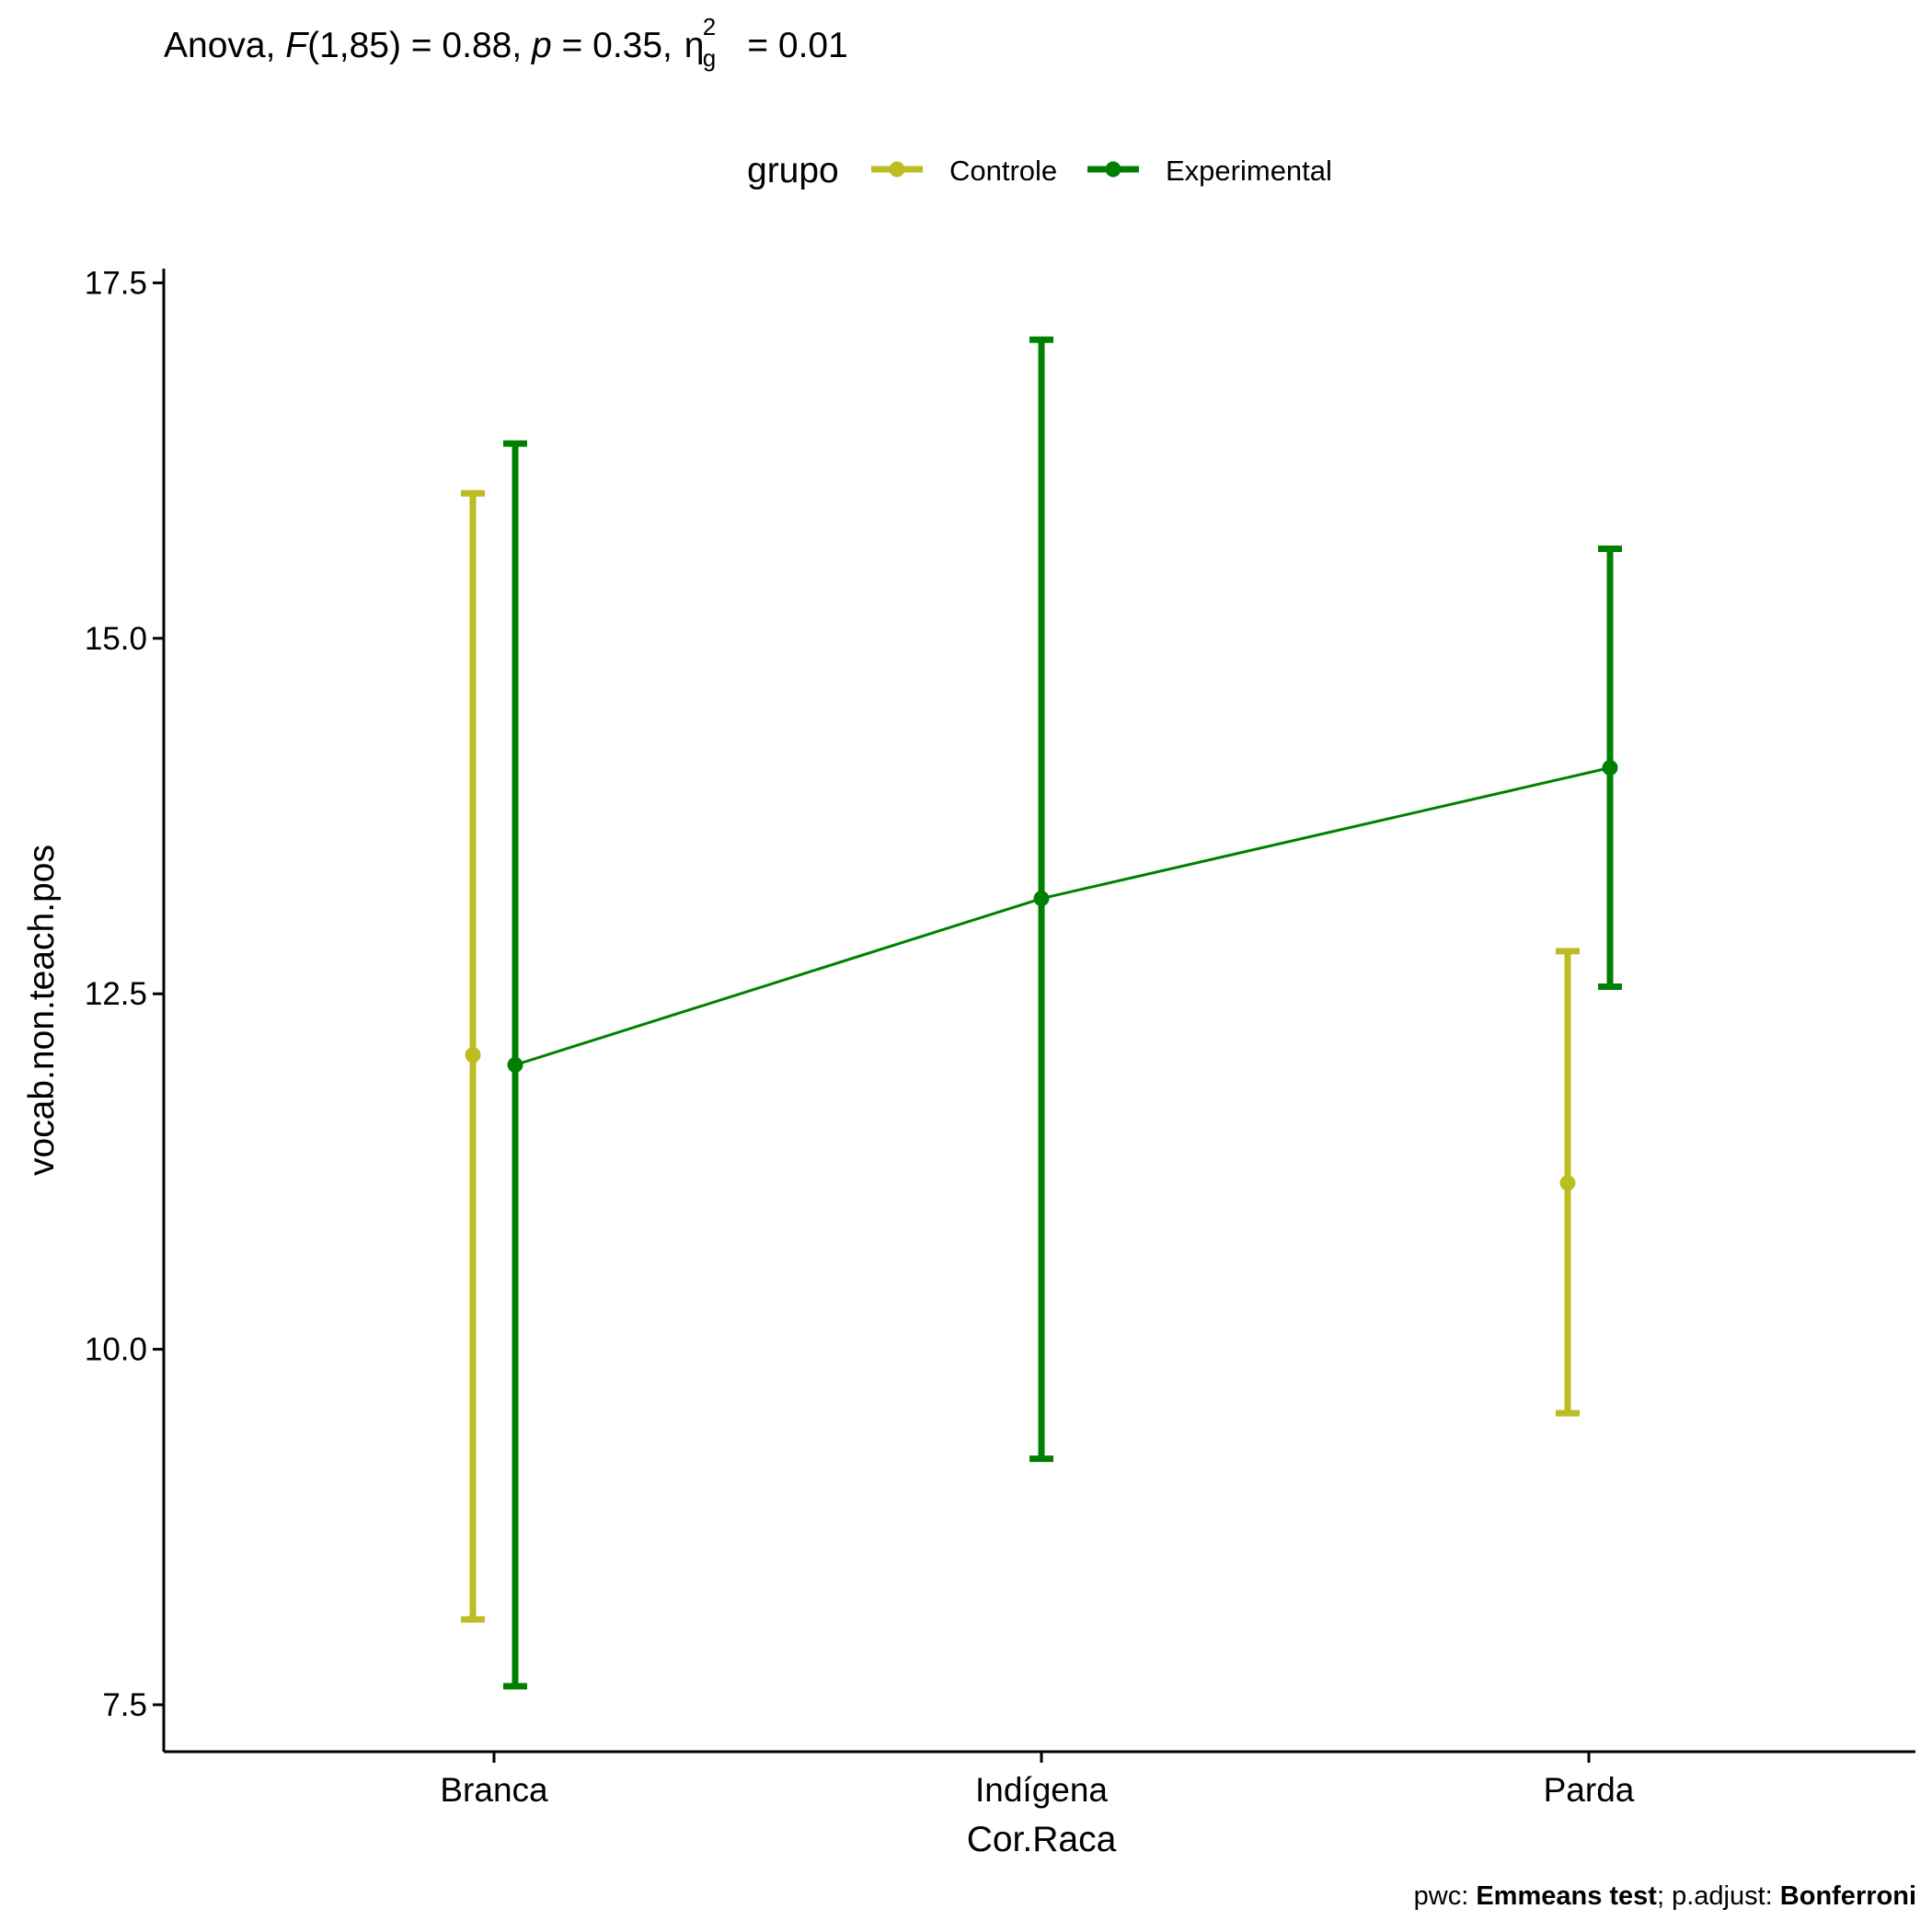  Describe the element at coordinates (1664, 1896) in the screenshot. I see `caption: pwc: Emmeans test; p.adjust: Bonferroni` at that location.